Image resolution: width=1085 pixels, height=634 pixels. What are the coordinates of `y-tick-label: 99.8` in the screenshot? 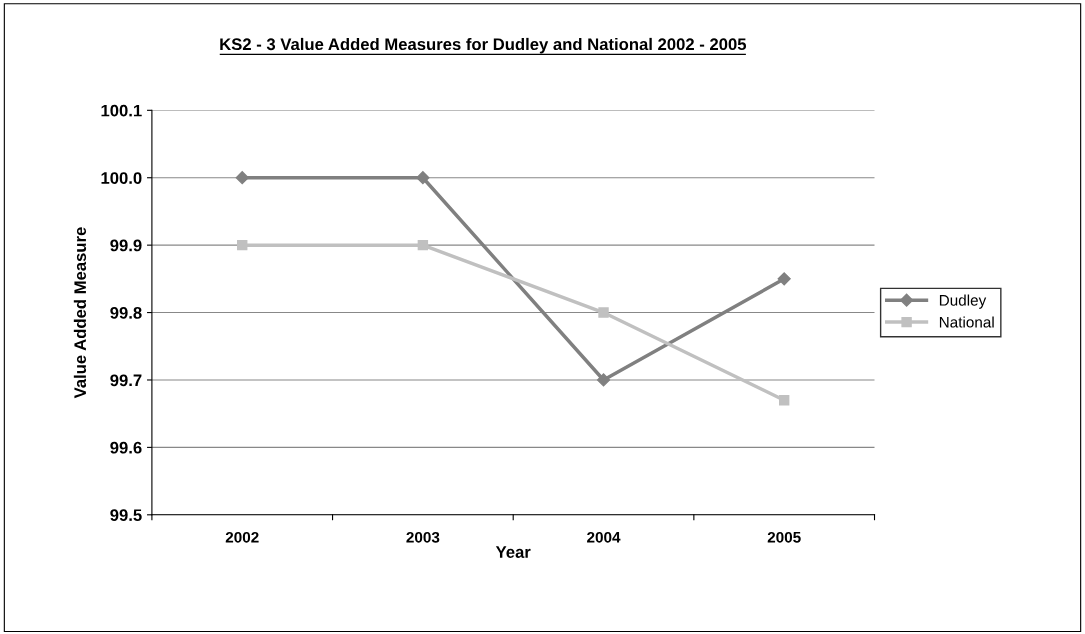 It's located at (126, 312).